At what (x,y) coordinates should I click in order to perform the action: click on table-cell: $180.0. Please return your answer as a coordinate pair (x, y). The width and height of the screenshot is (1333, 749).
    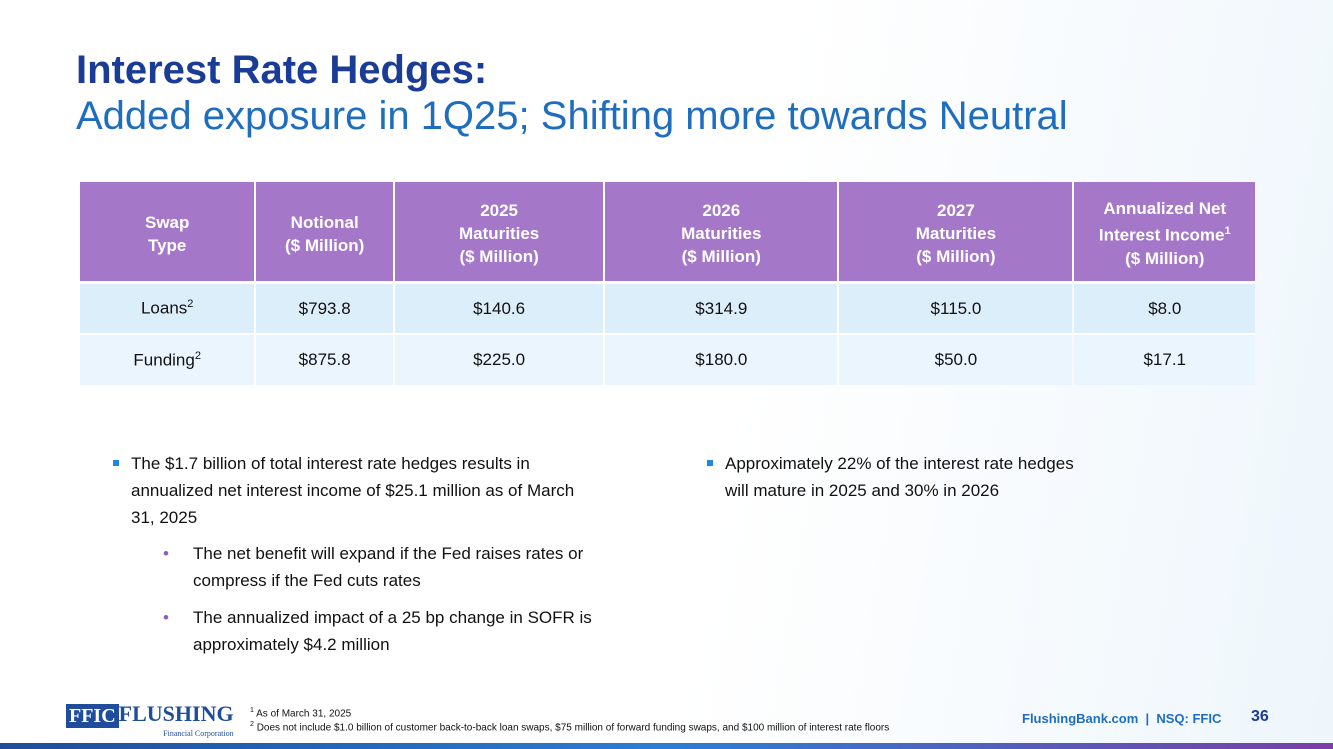
    Looking at the image, I should click on (721, 359).